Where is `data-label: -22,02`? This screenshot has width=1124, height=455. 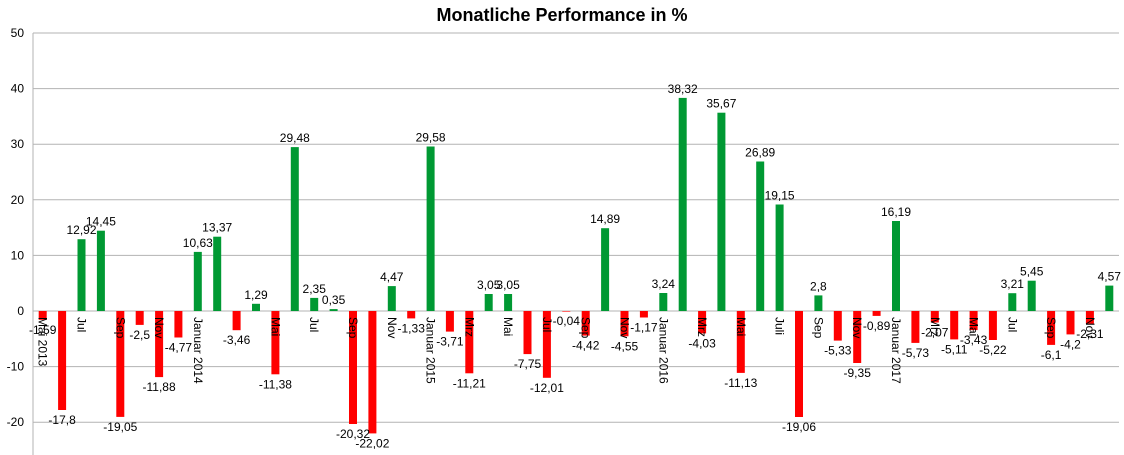
data-label: -22,02 is located at coordinates (372, 443).